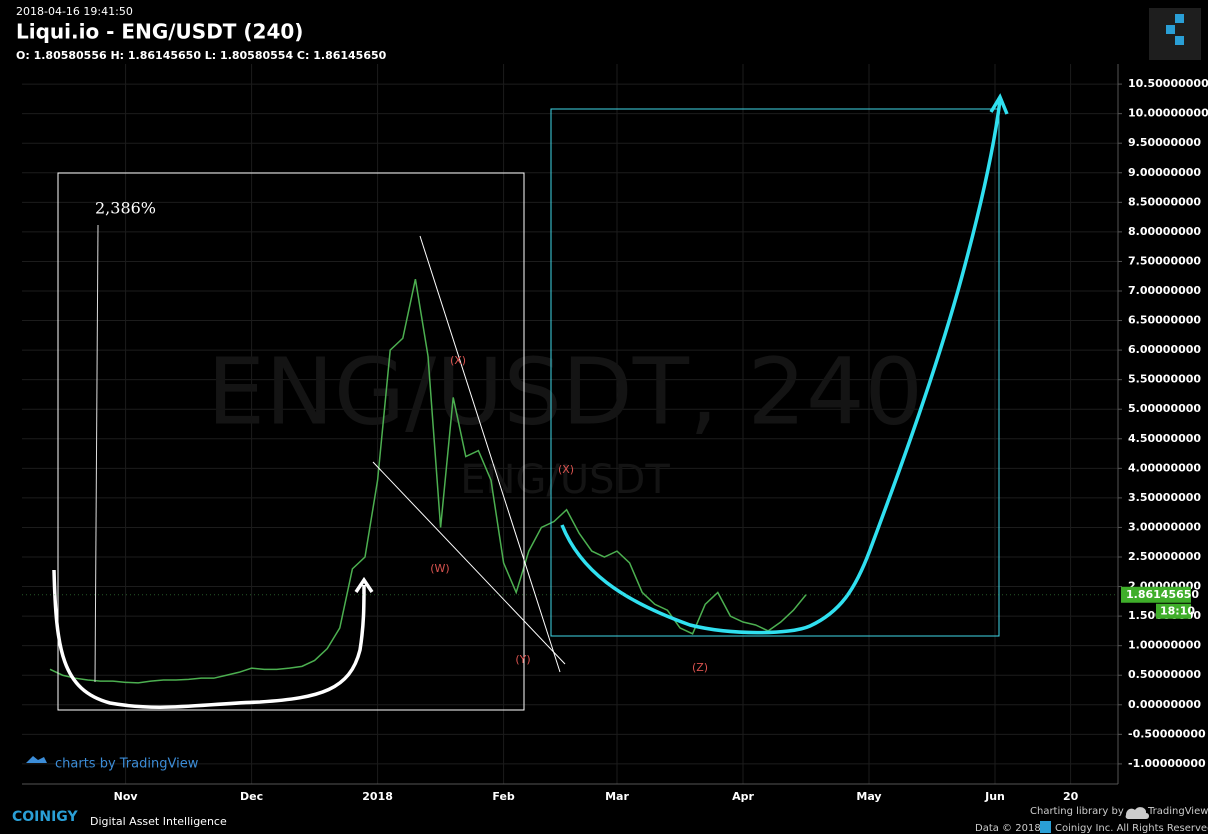  What do you see at coordinates (439, 568) in the screenshot?
I see `annotation: (W)` at bounding box center [439, 568].